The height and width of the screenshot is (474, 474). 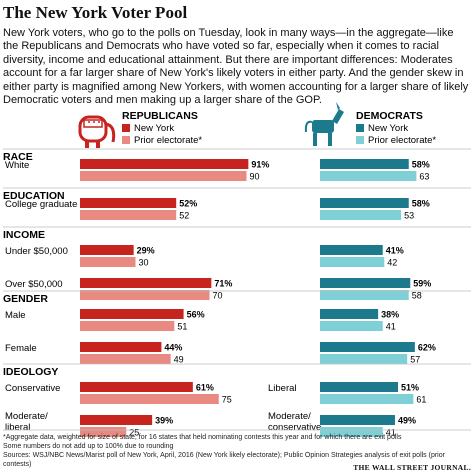 What do you see at coordinates (227, 400) in the screenshot?
I see `rep-prior-value: 75` at bounding box center [227, 400].